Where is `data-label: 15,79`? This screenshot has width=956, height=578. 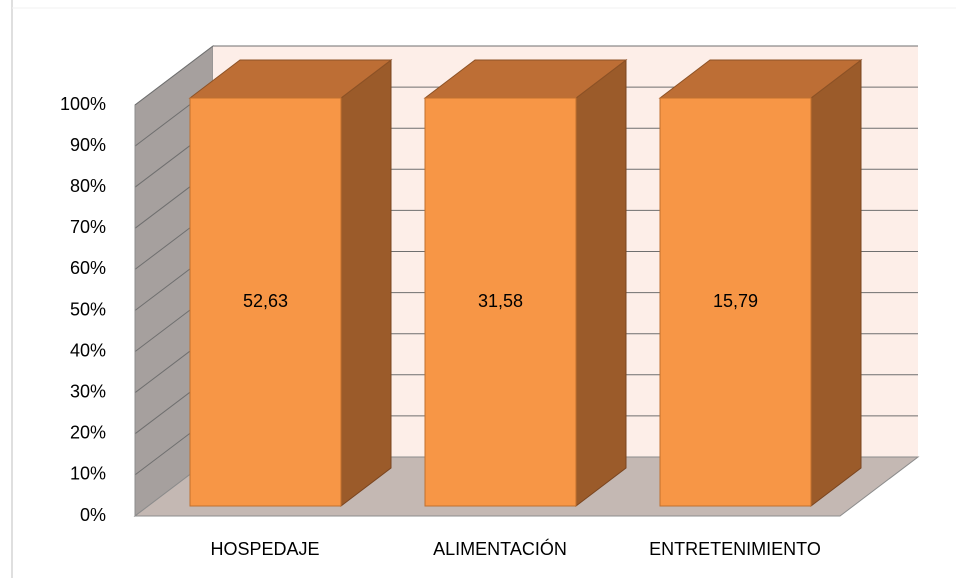 data-label: 15,79 is located at coordinates (735, 301).